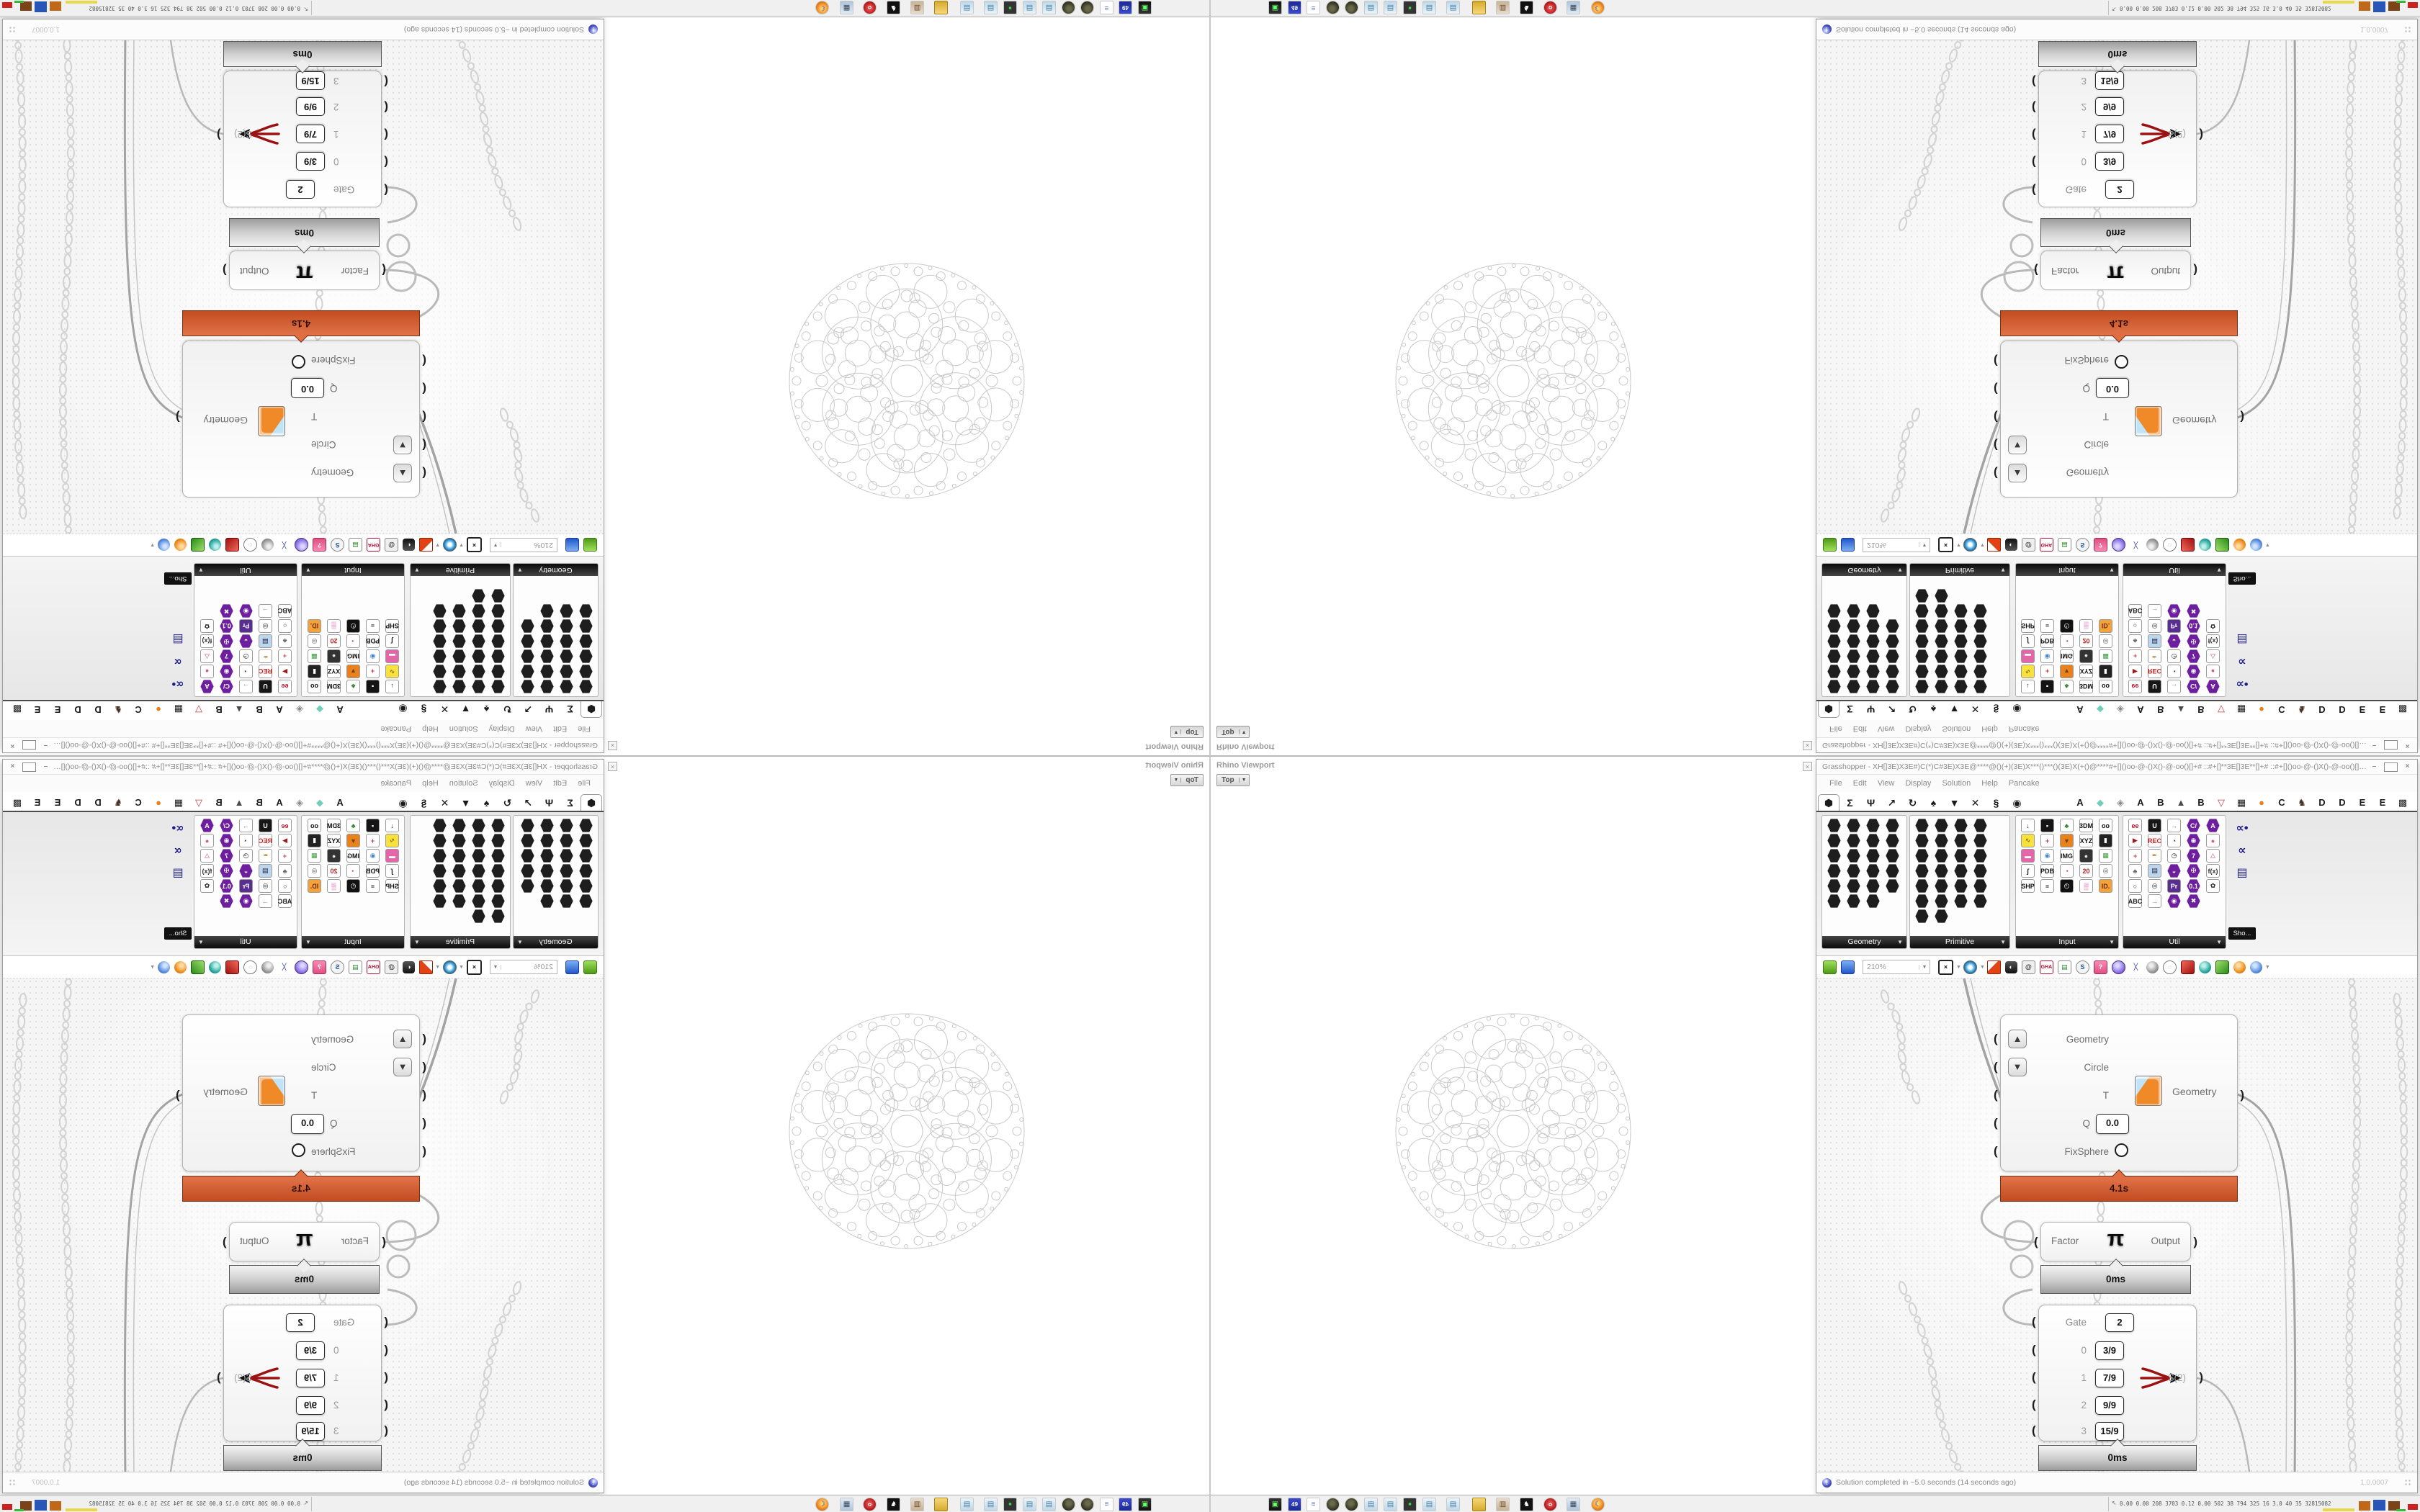 The height and width of the screenshot is (1512, 2420). I want to click on jump-wires-icon: ╳, so click(284, 966).